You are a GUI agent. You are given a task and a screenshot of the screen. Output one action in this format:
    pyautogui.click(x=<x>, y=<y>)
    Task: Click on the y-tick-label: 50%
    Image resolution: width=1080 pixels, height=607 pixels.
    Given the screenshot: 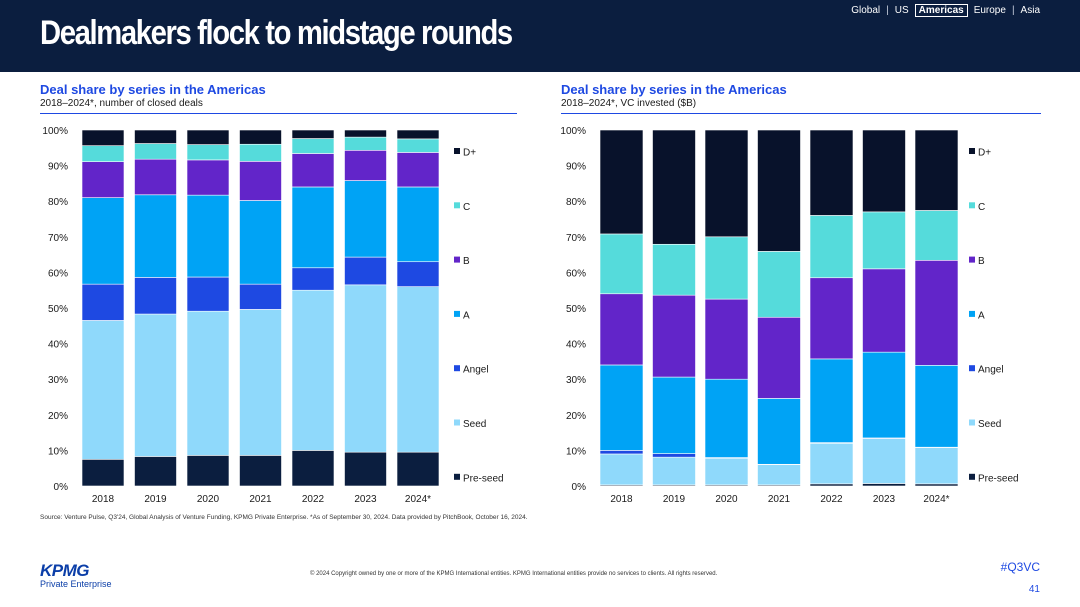 What is the action you would take?
    pyautogui.click(x=576, y=309)
    